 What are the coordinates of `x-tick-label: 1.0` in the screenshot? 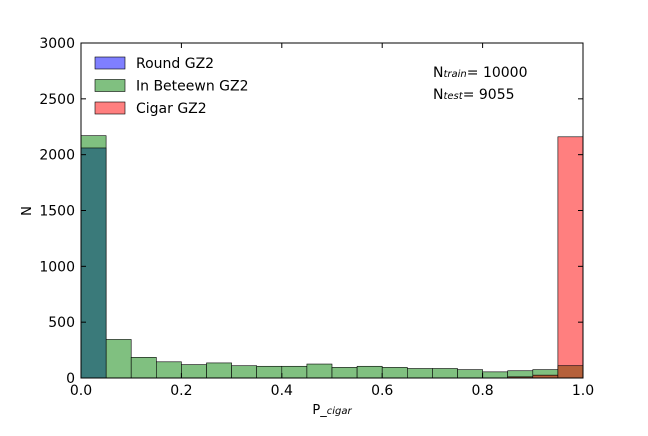 It's located at (583, 391).